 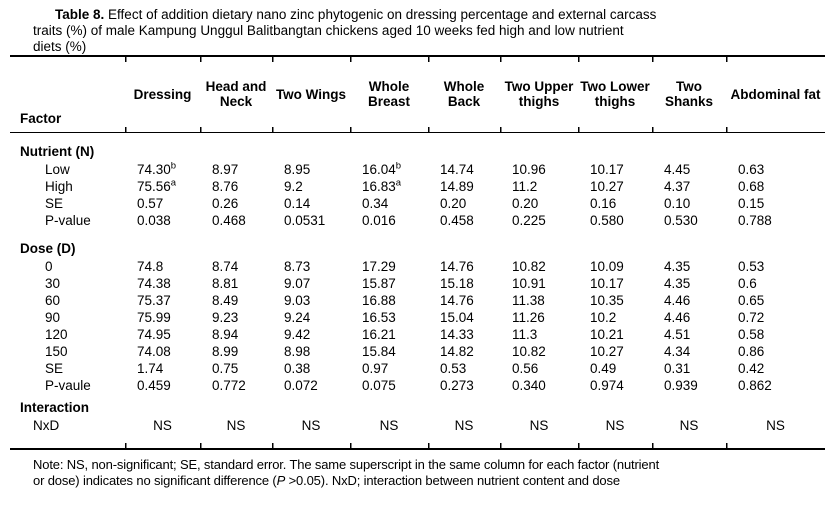 What do you see at coordinates (603, 203) in the screenshot?
I see `value-cell: 0.16` at bounding box center [603, 203].